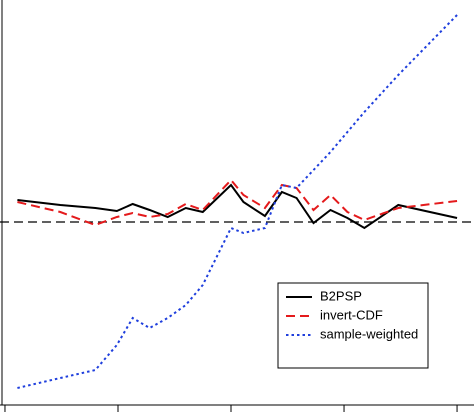 The height and width of the screenshot is (412, 474). Describe the element at coordinates (369, 333) in the screenshot. I see `legend-label: sample-weighted` at that location.